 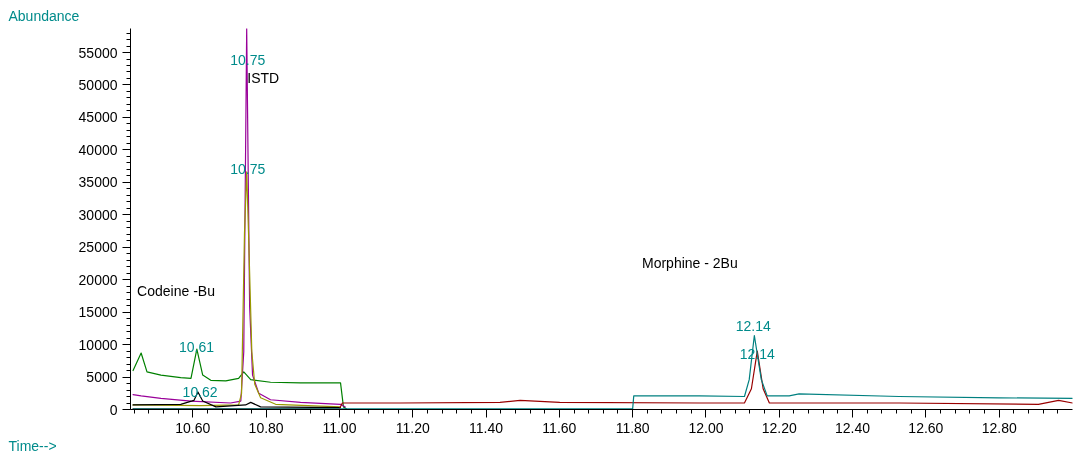 What do you see at coordinates (263, 78) in the screenshot?
I see `annotation: ISTD` at bounding box center [263, 78].